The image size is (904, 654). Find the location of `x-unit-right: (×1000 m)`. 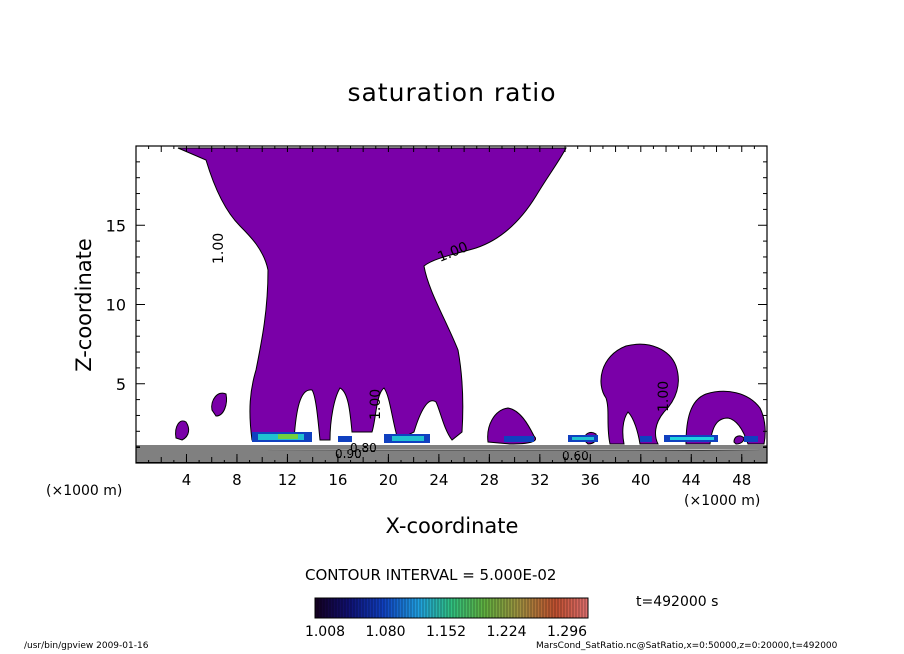

x-unit-right: (×1000 m) is located at coordinates (722, 501).